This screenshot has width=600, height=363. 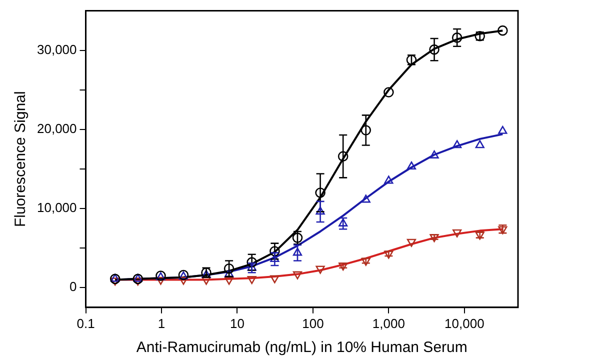 I want to click on y-tick-label: 30,000, so click(x=56, y=49).